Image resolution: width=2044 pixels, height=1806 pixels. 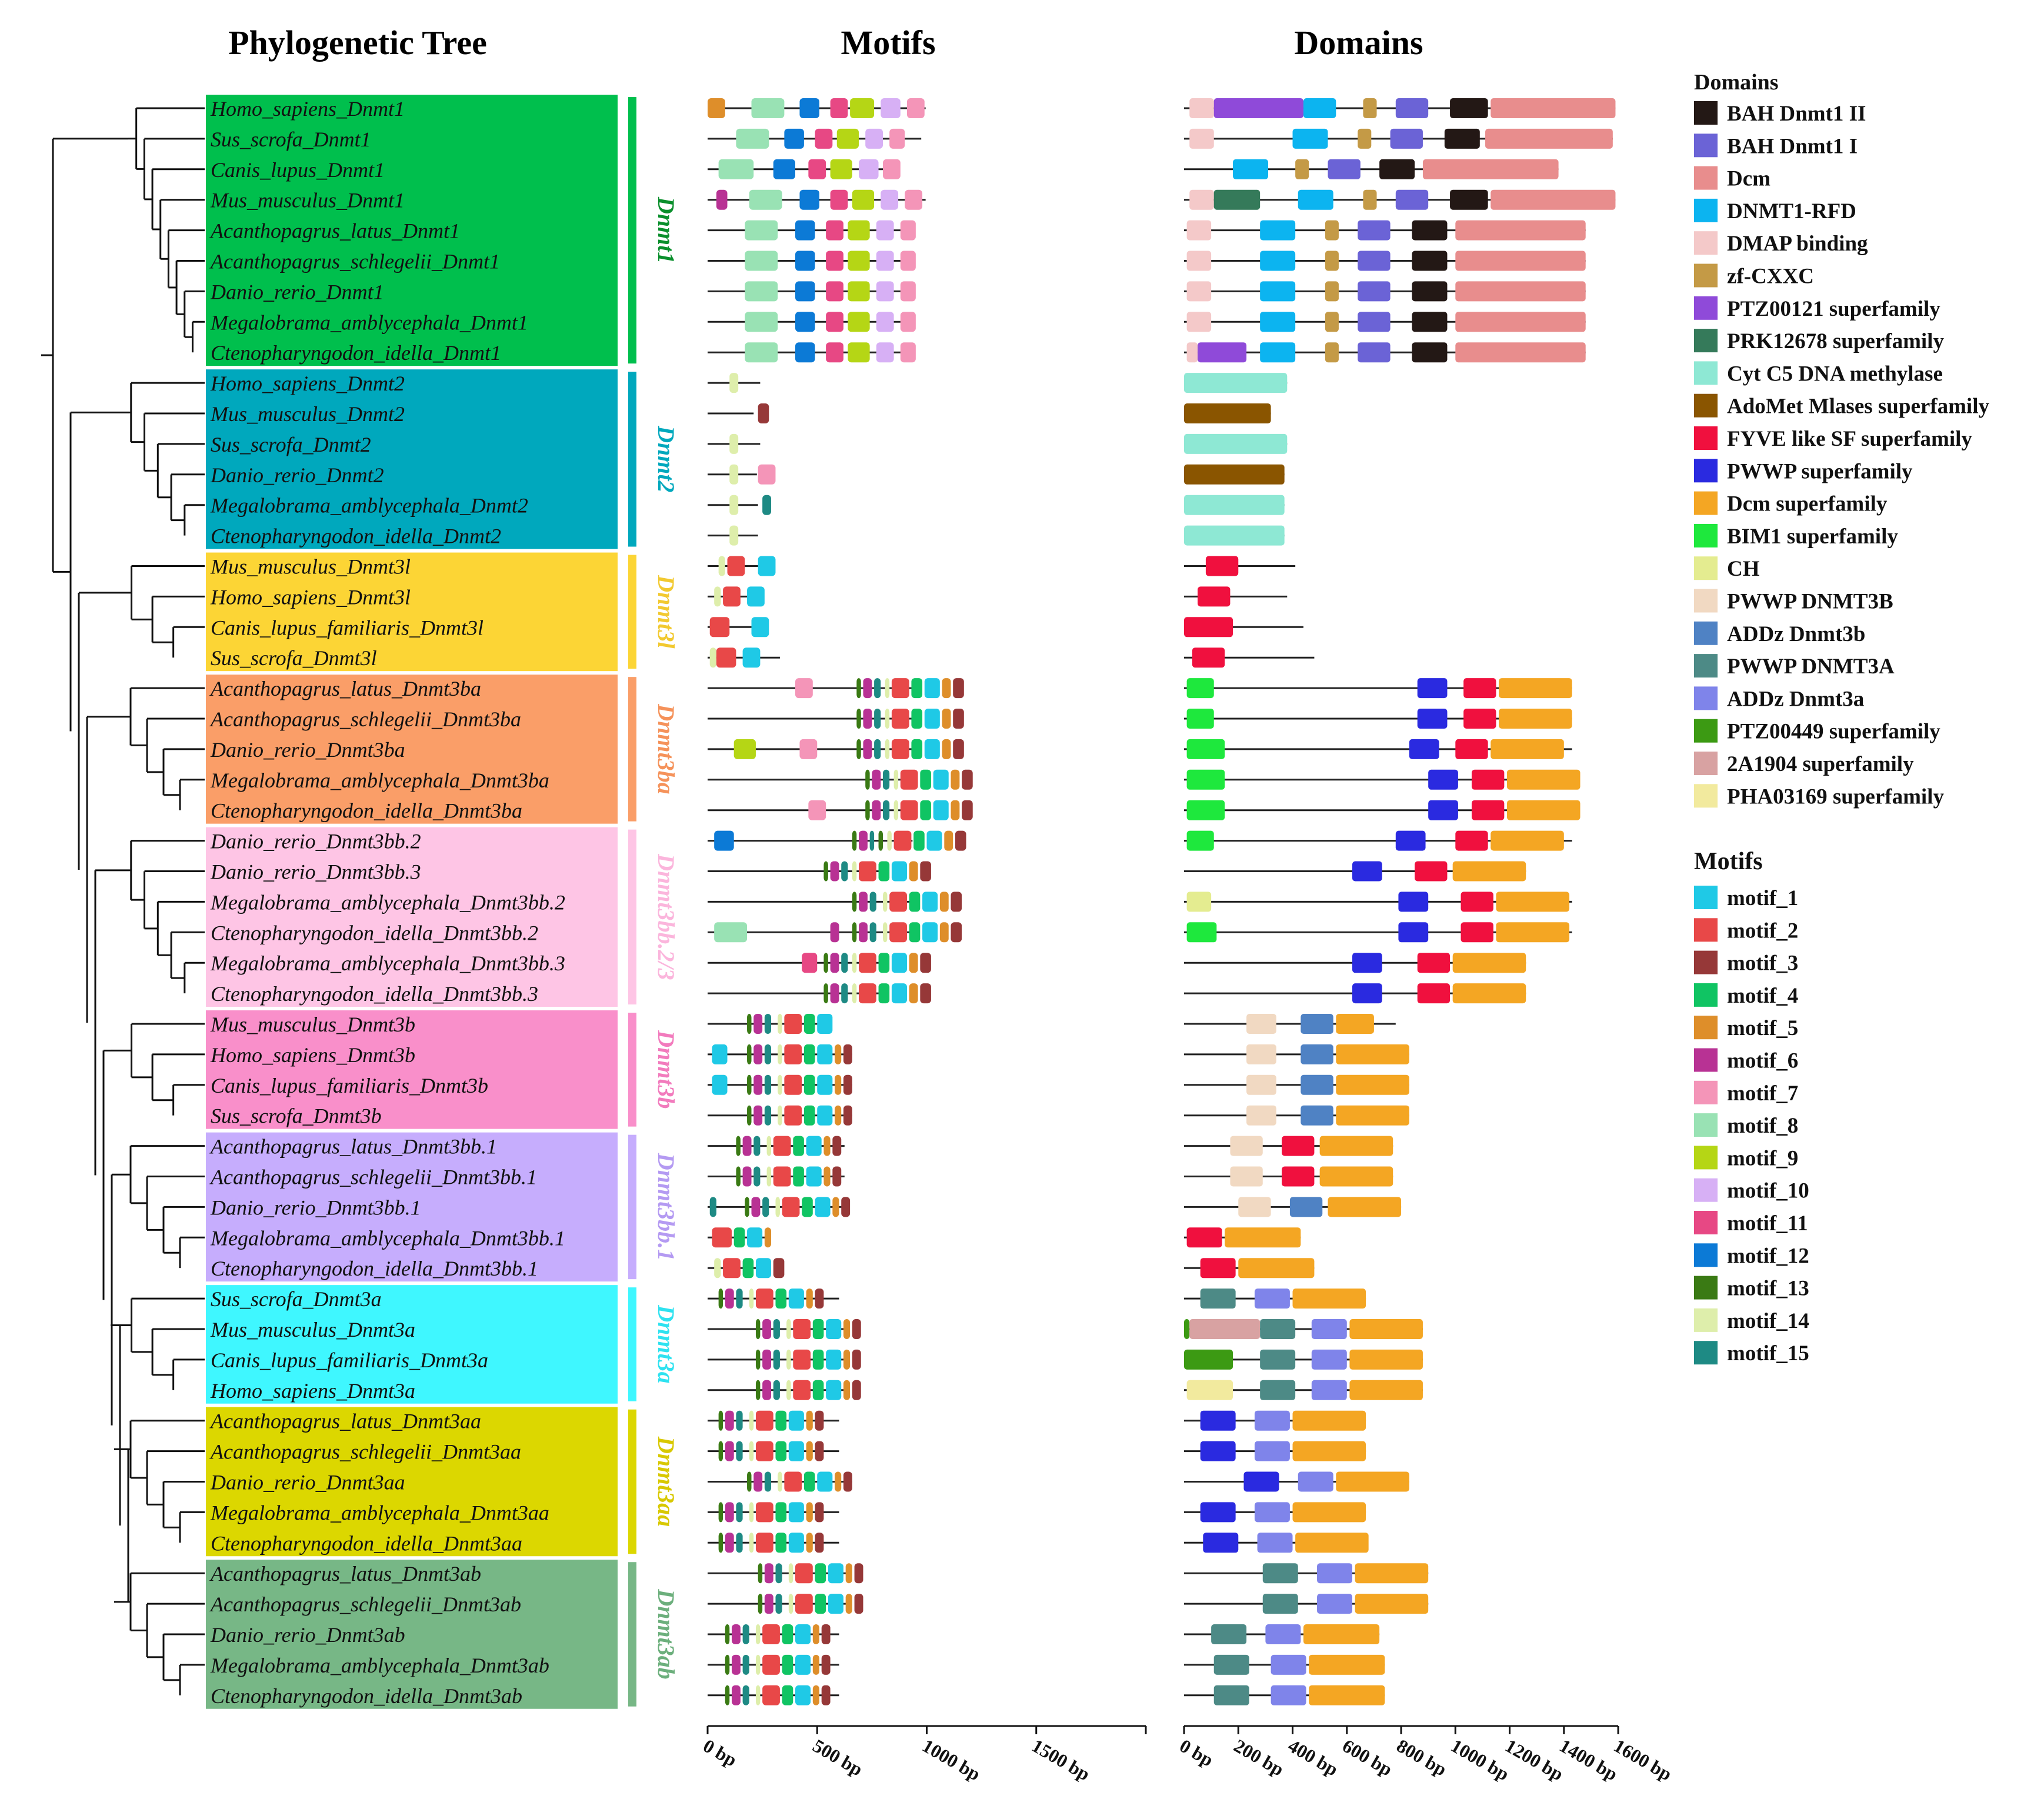 What do you see at coordinates (1762, 964) in the screenshot?
I see `legend-motif-label: motif_3` at bounding box center [1762, 964].